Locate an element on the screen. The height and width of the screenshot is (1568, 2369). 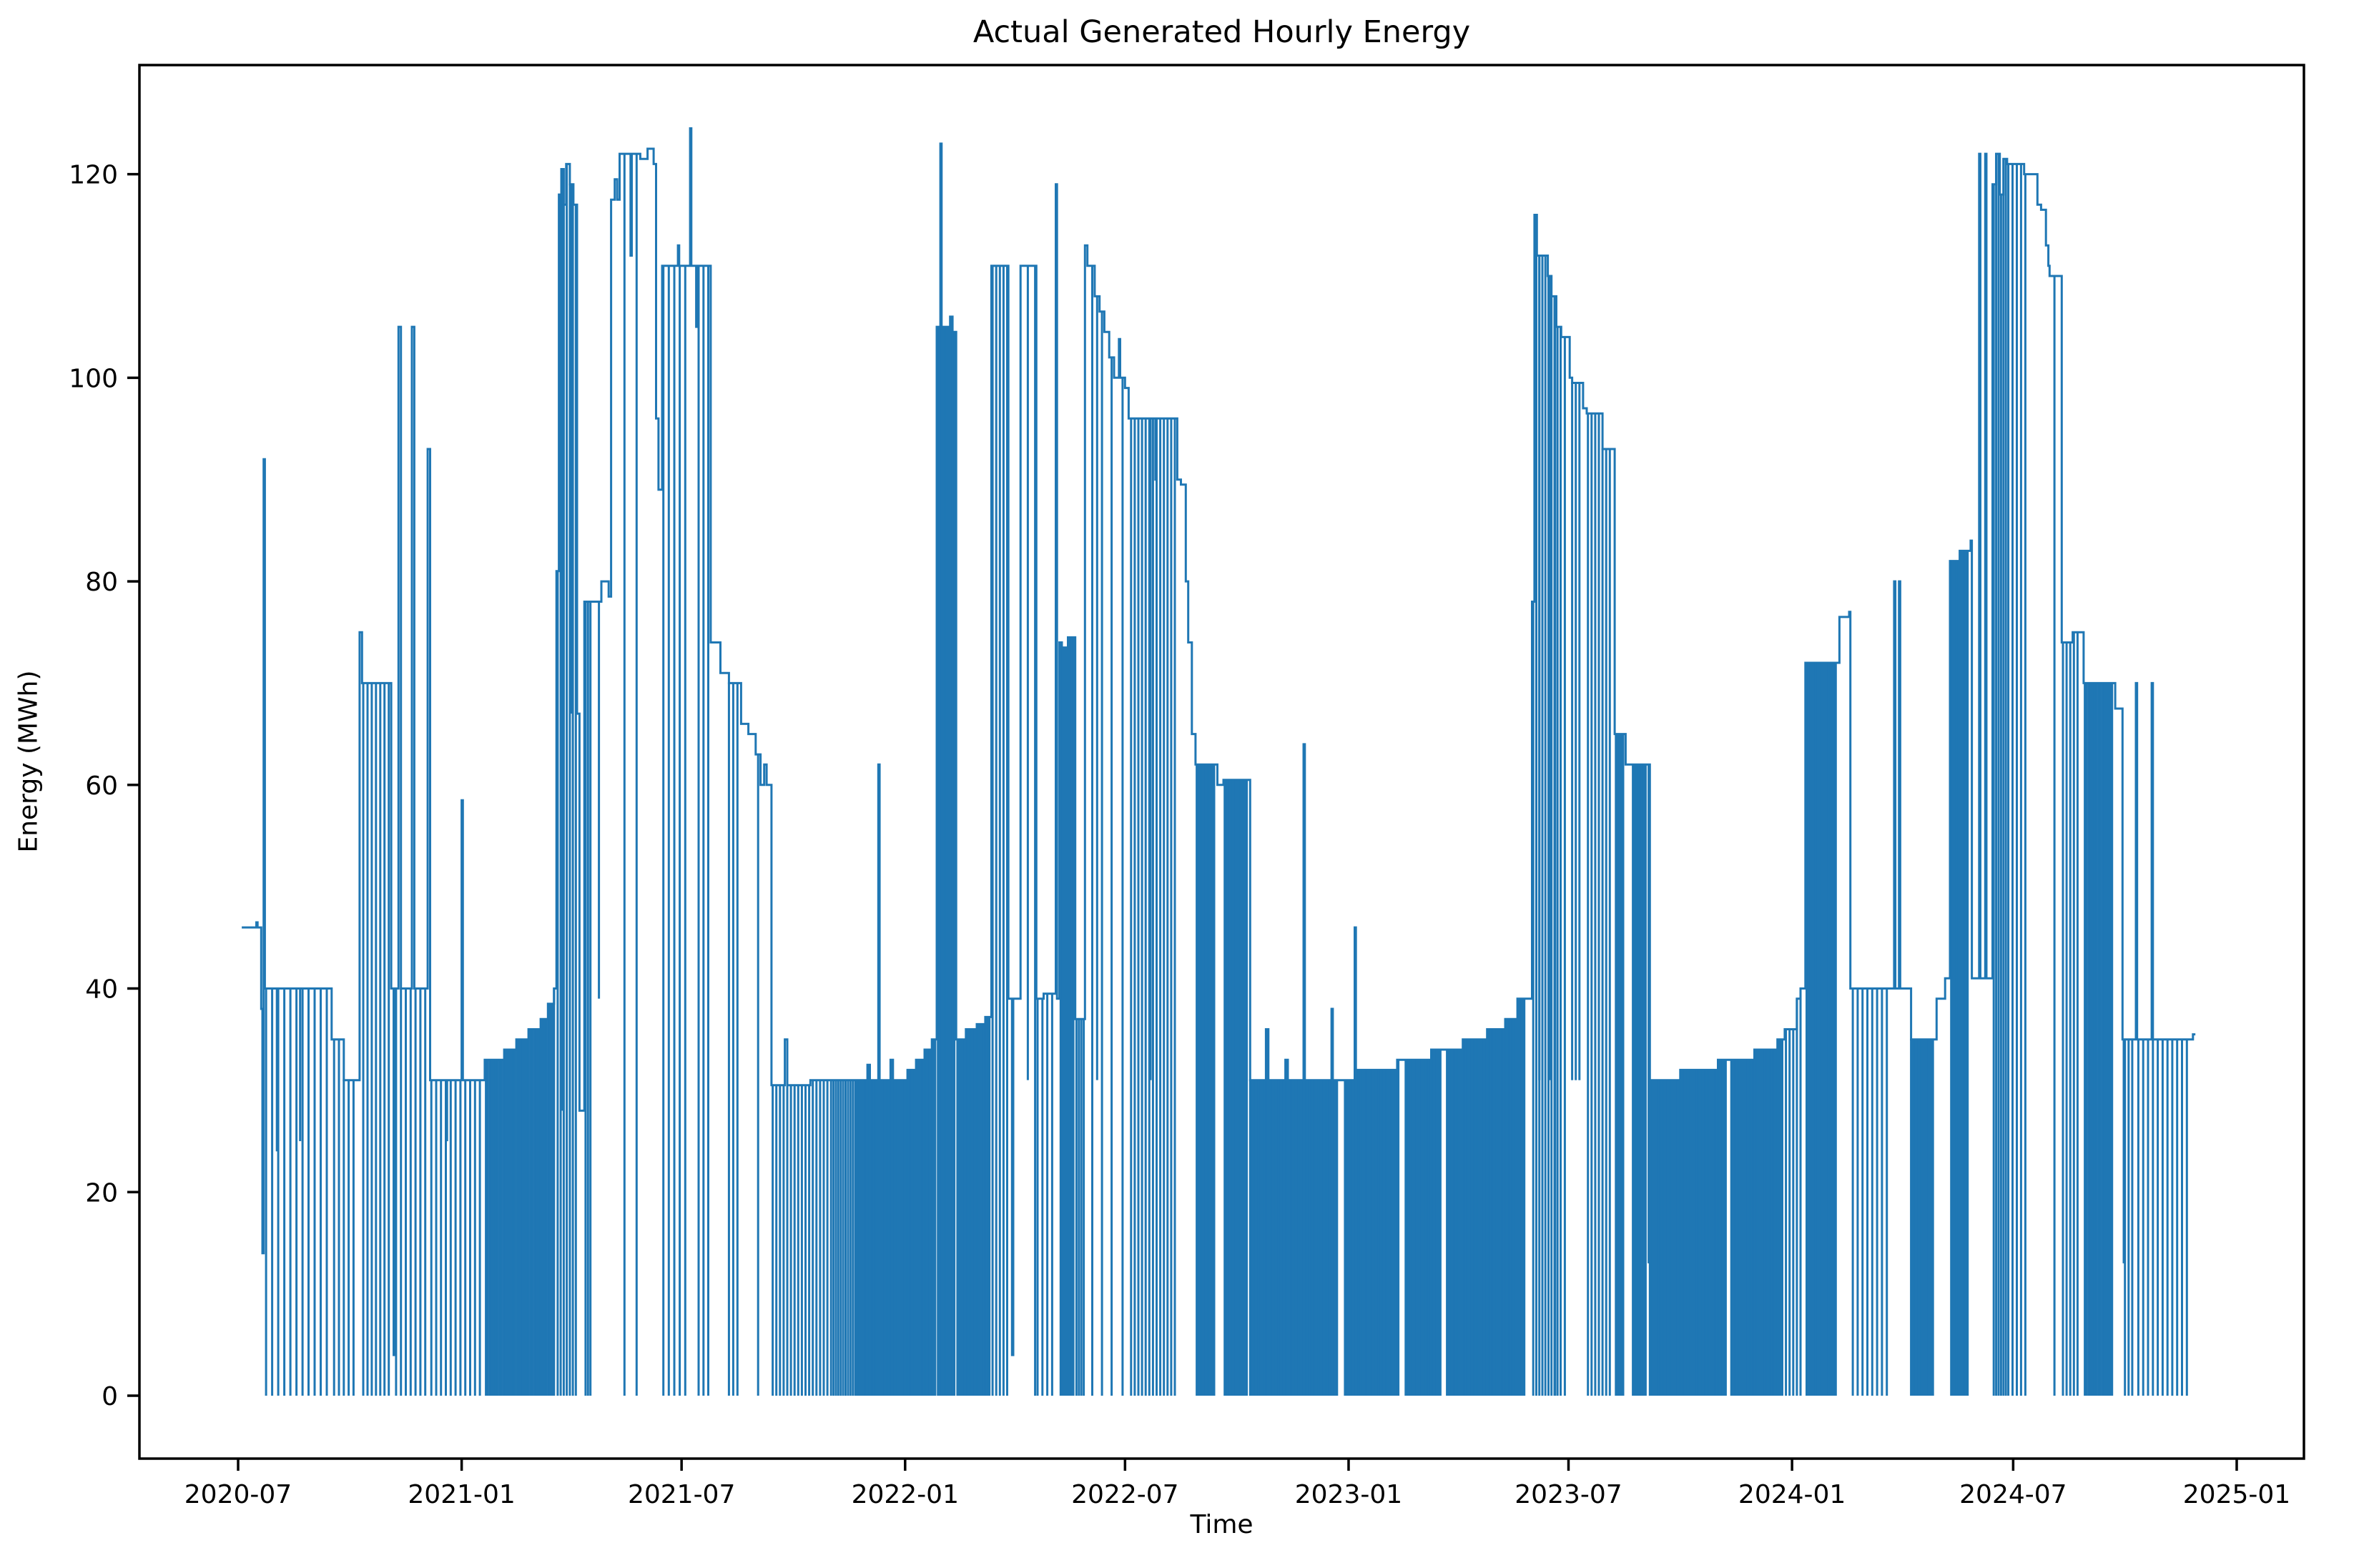
y-tick-label: 20 is located at coordinates (102, 1193).